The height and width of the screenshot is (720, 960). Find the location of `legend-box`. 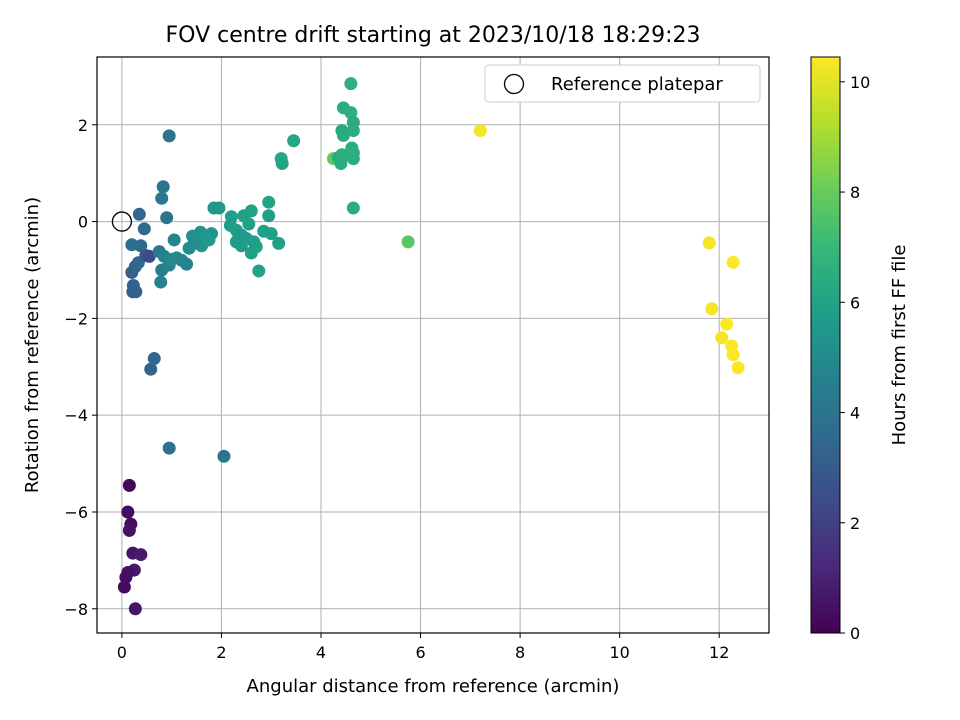

legend-box is located at coordinates (622, 83).